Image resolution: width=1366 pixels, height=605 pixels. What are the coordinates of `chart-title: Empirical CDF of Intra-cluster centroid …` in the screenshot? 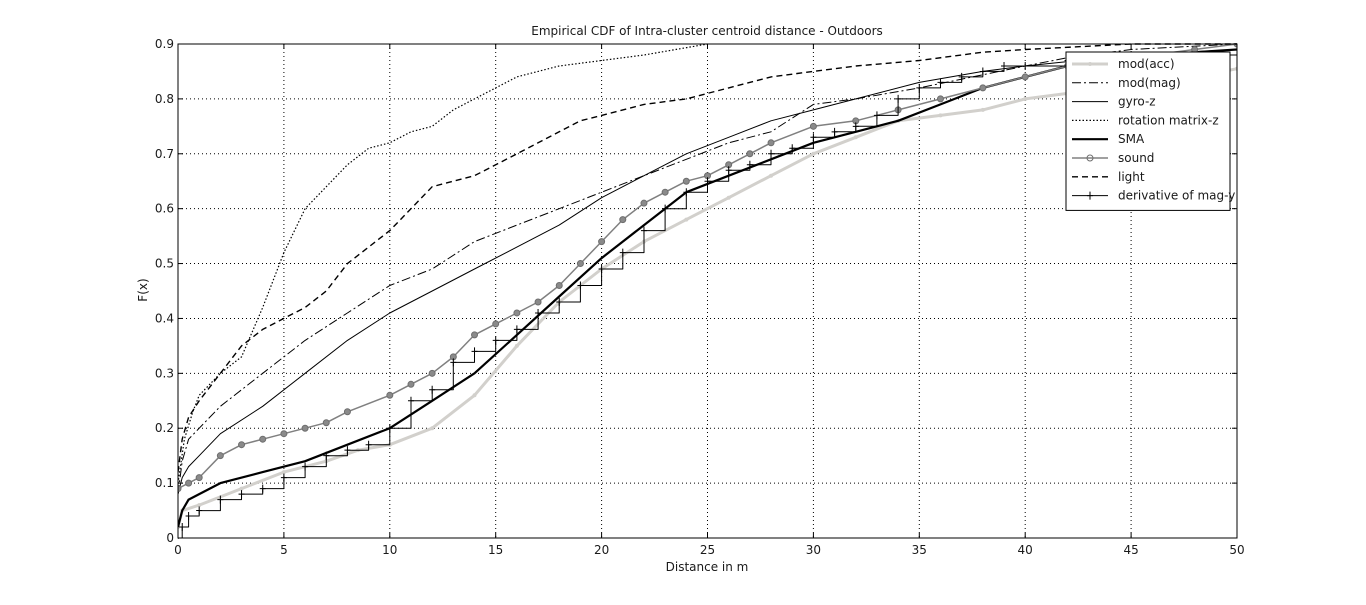 It's located at (707, 31).